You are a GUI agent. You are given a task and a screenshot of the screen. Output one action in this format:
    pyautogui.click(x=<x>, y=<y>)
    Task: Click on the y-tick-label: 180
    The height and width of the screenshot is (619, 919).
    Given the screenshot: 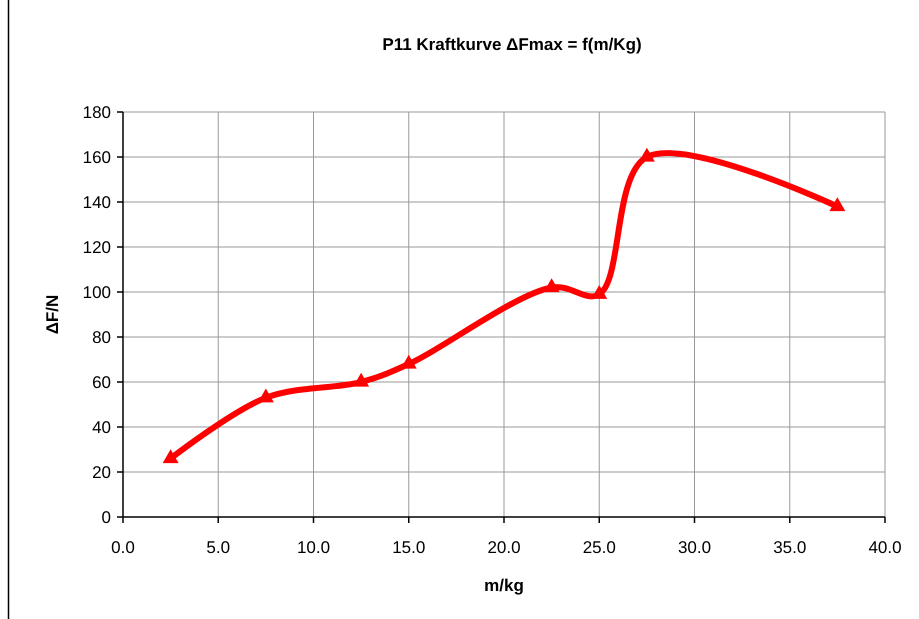 What is the action you would take?
    pyautogui.click(x=96, y=112)
    